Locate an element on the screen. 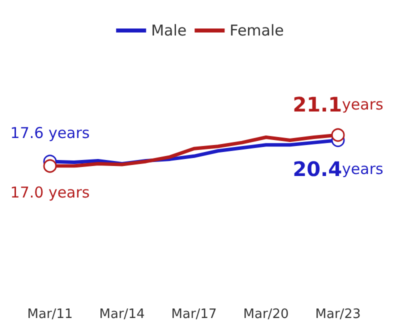 Image resolution: width=400 pixels, height=334 pixels. data-label: 17.0 years is located at coordinates (50, 192).